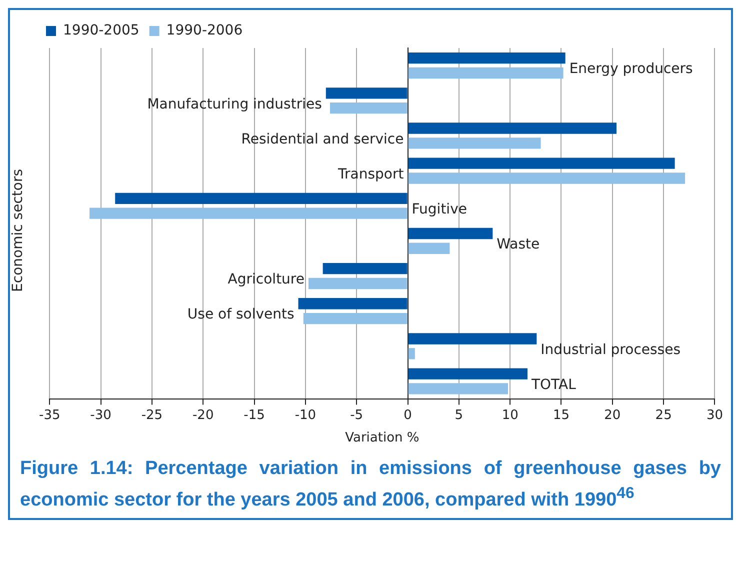 The width and height of the screenshot is (743, 564). Describe the element at coordinates (266, 280) in the screenshot. I see `y-tick-label: Agricolture` at that location.